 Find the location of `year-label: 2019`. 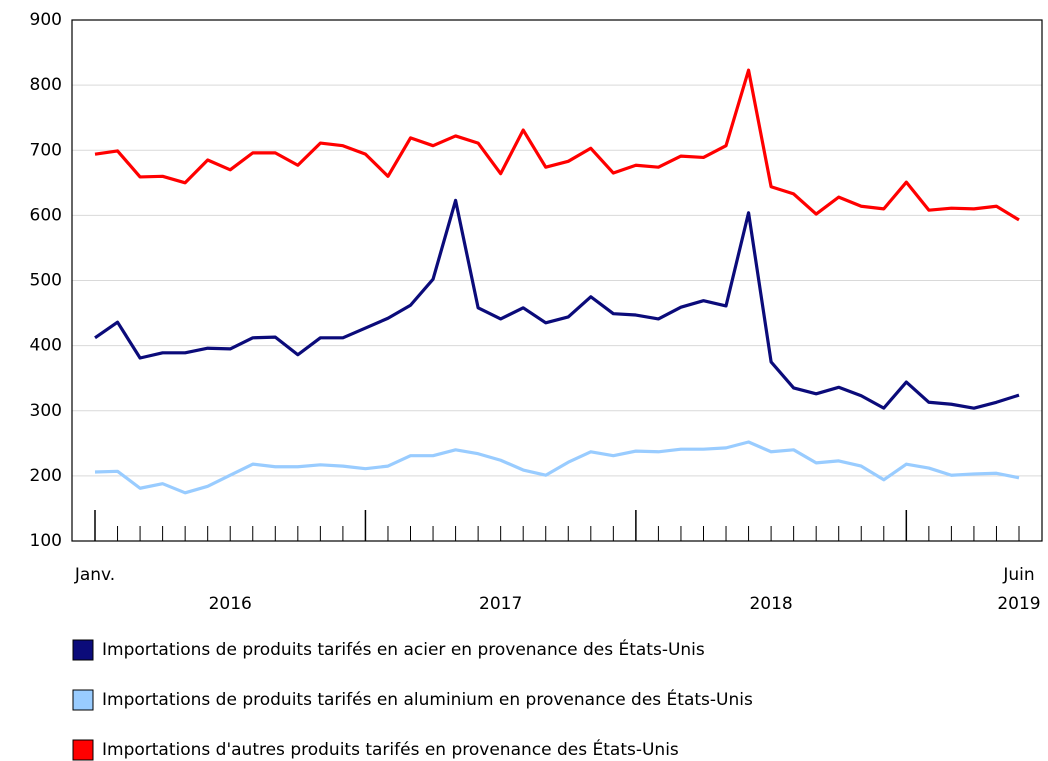

year-label: 2019 is located at coordinates (1018, 604).